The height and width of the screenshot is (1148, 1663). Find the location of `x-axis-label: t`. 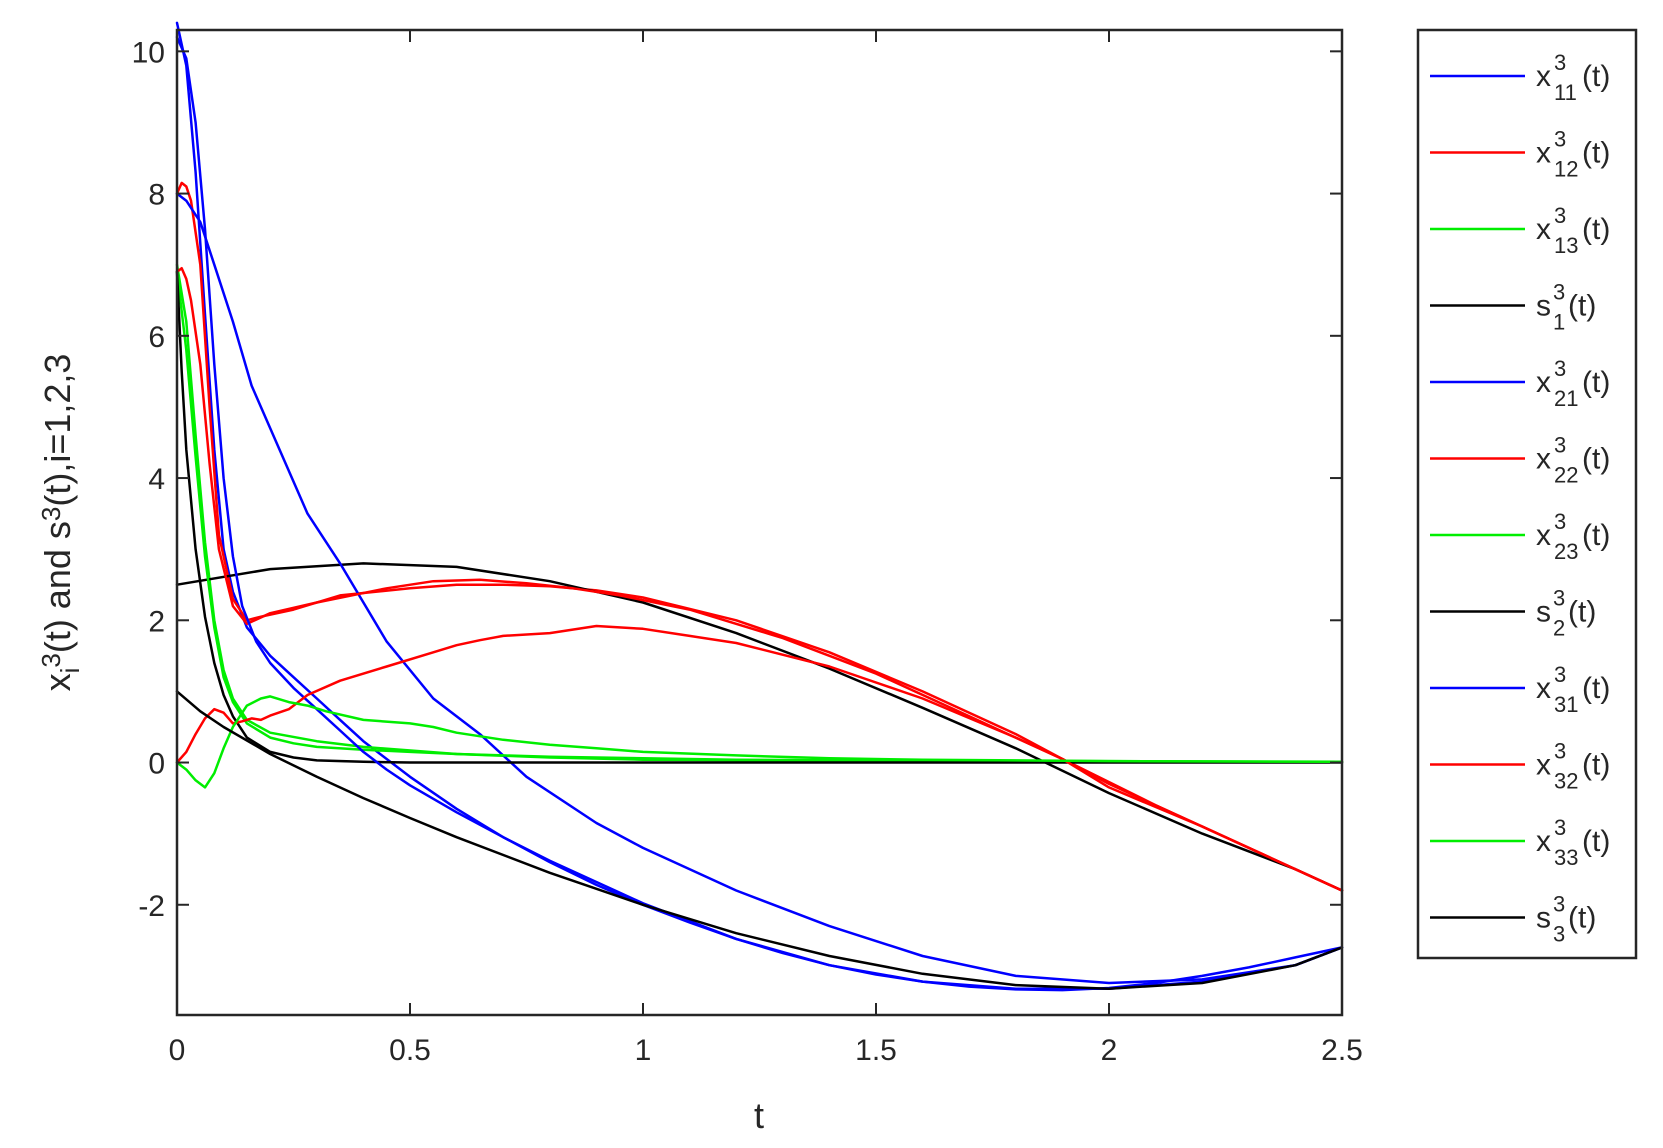

x-axis-label: t is located at coordinates (759, 1115).